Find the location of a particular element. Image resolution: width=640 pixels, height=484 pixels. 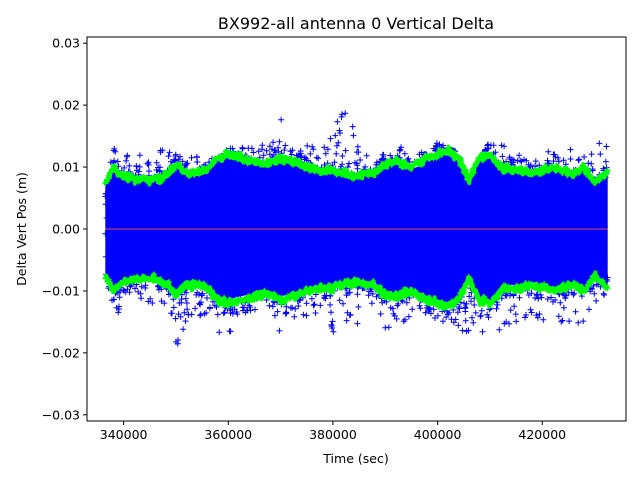

sigma-lower-markers is located at coordinates (356, 291).